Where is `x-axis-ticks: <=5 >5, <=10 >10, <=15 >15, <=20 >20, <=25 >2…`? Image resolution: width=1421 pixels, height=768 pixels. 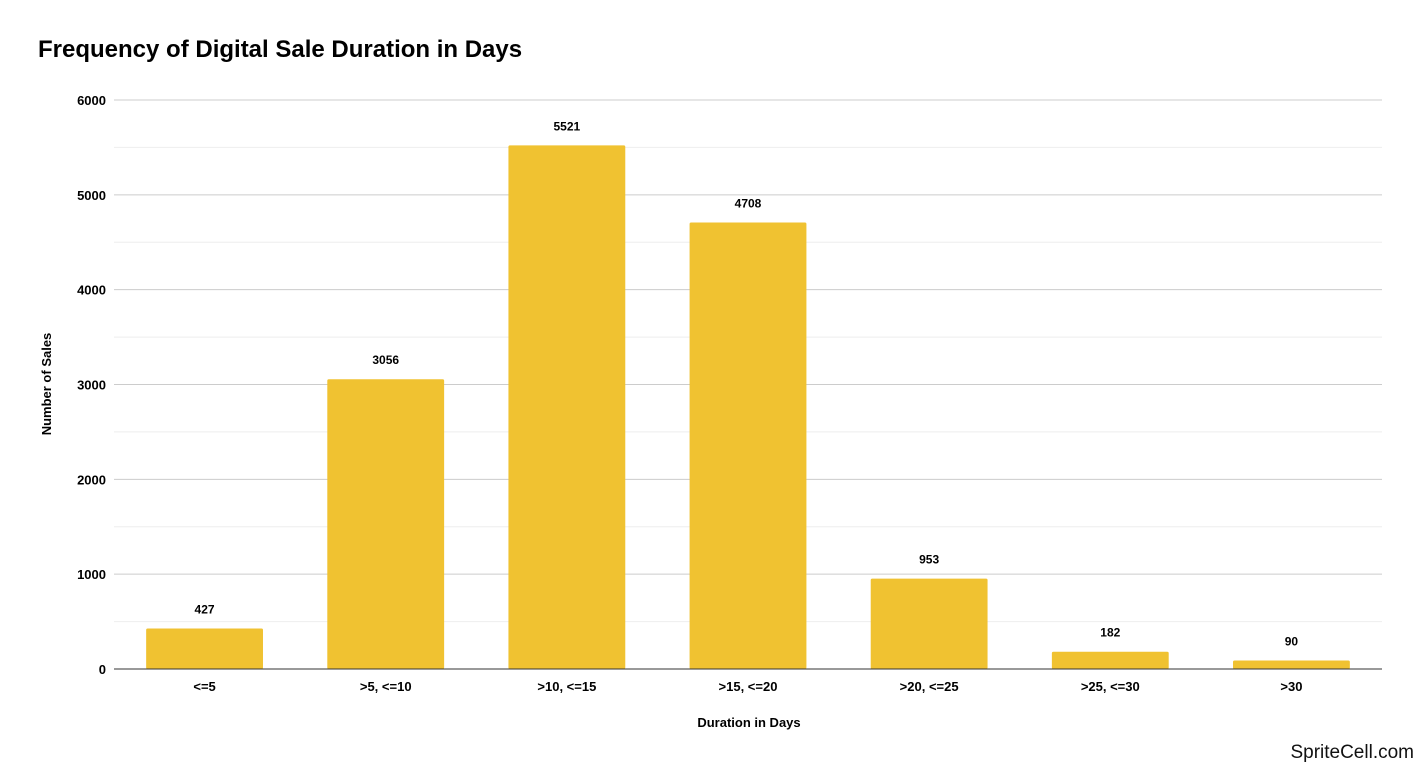 x-axis-ticks: <=5 >5, <=10 >10, <=15 >15, <=20 >20, <=25 >2… is located at coordinates (747, 686).